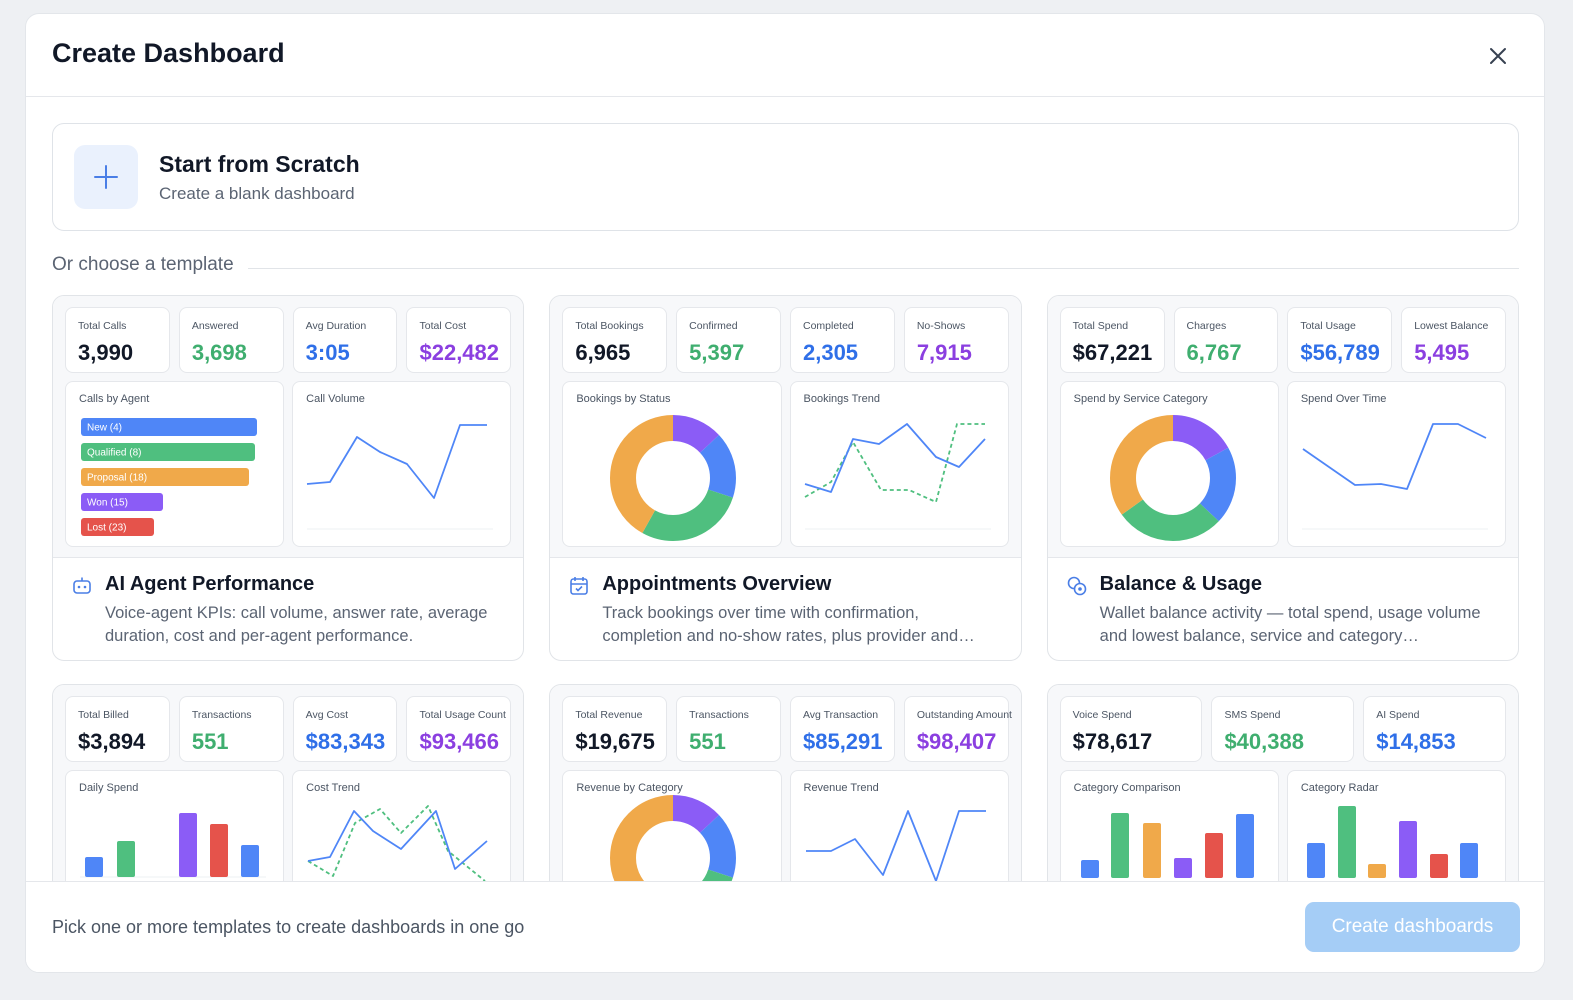 The image size is (1573, 1000). I want to click on kpi-box: Total Revenue $19,675, so click(615, 729).